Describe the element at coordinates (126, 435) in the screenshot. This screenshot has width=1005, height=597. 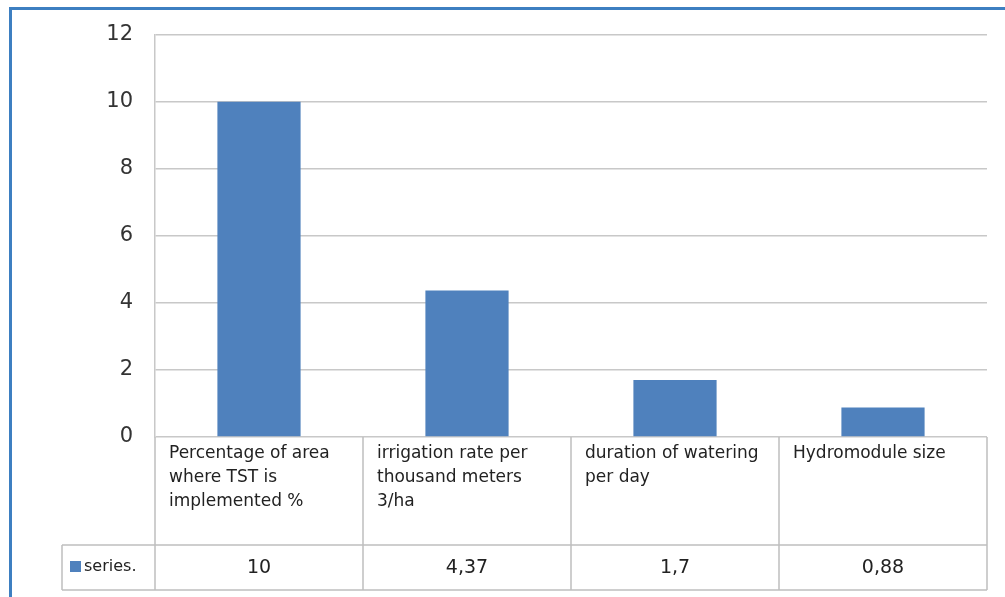
I see `y-tick-label: 0` at that location.